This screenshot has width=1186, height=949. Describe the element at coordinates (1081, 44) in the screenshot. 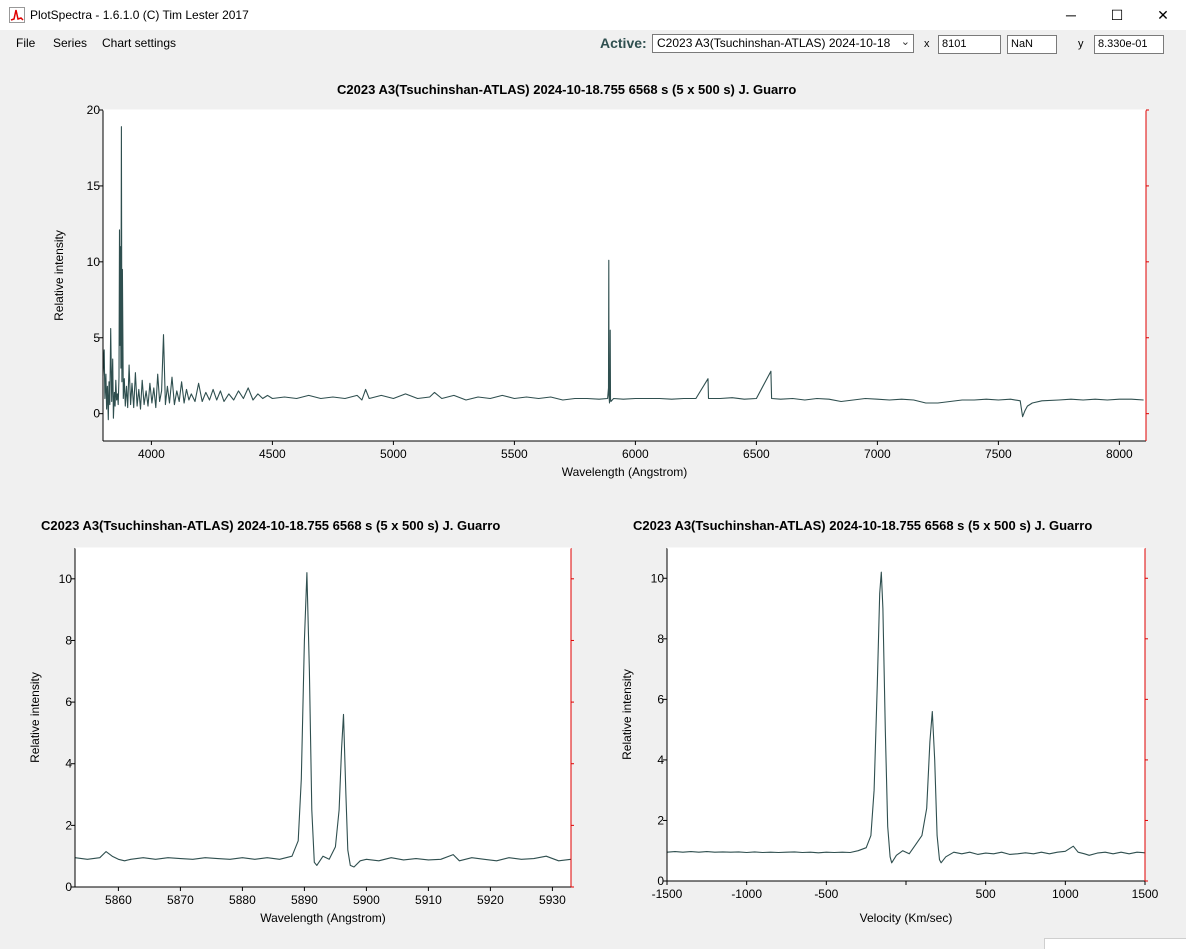

I see `y-label: y` at that location.